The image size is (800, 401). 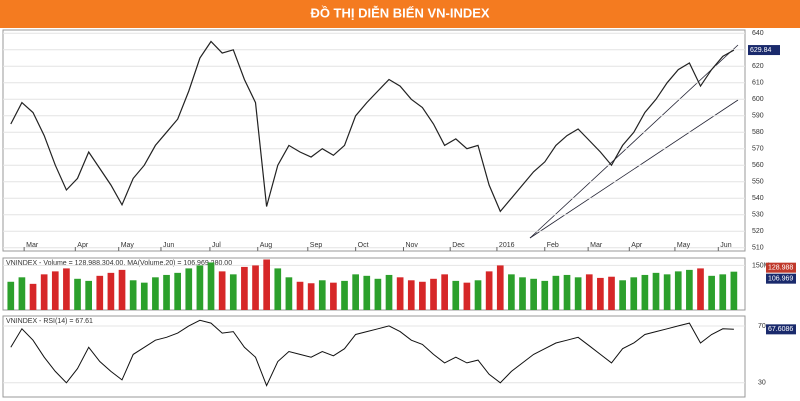 I want to click on last-price-label-box, so click(x=764, y=50).